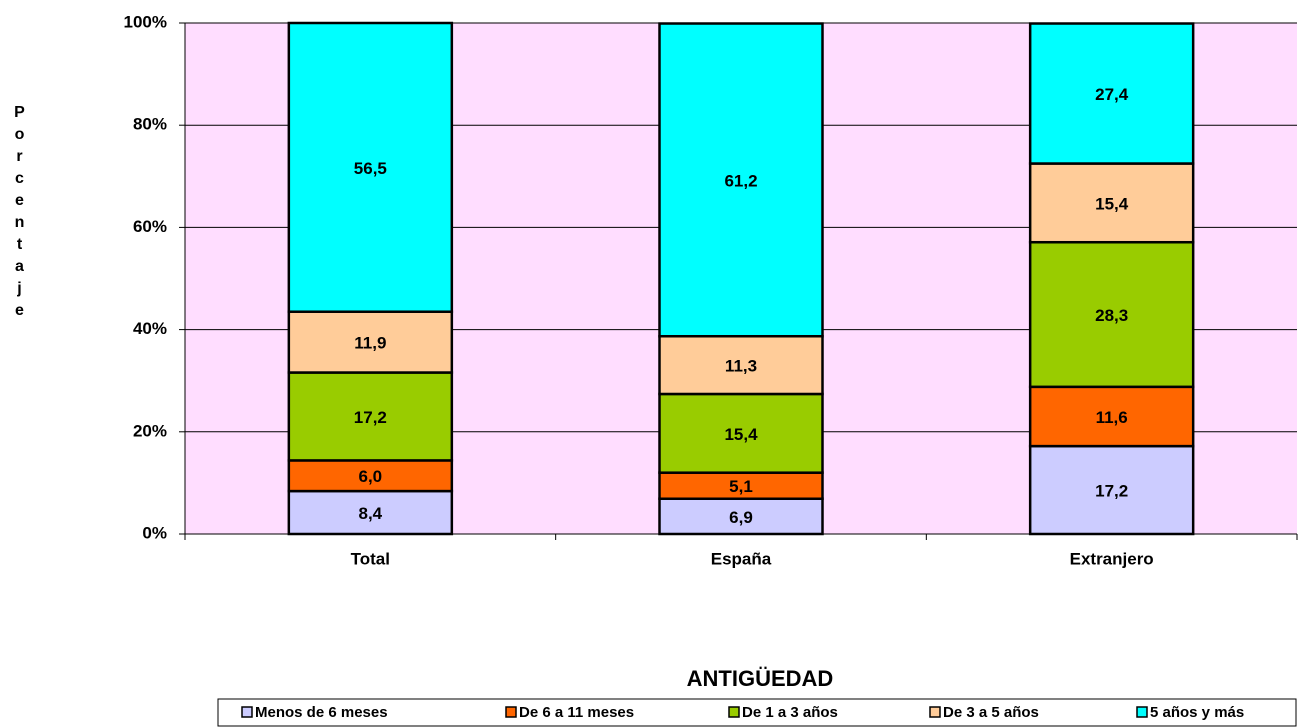  What do you see at coordinates (150, 430) in the screenshot?
I see `y-tick-label: 20%` at bounding box center [150, 430].